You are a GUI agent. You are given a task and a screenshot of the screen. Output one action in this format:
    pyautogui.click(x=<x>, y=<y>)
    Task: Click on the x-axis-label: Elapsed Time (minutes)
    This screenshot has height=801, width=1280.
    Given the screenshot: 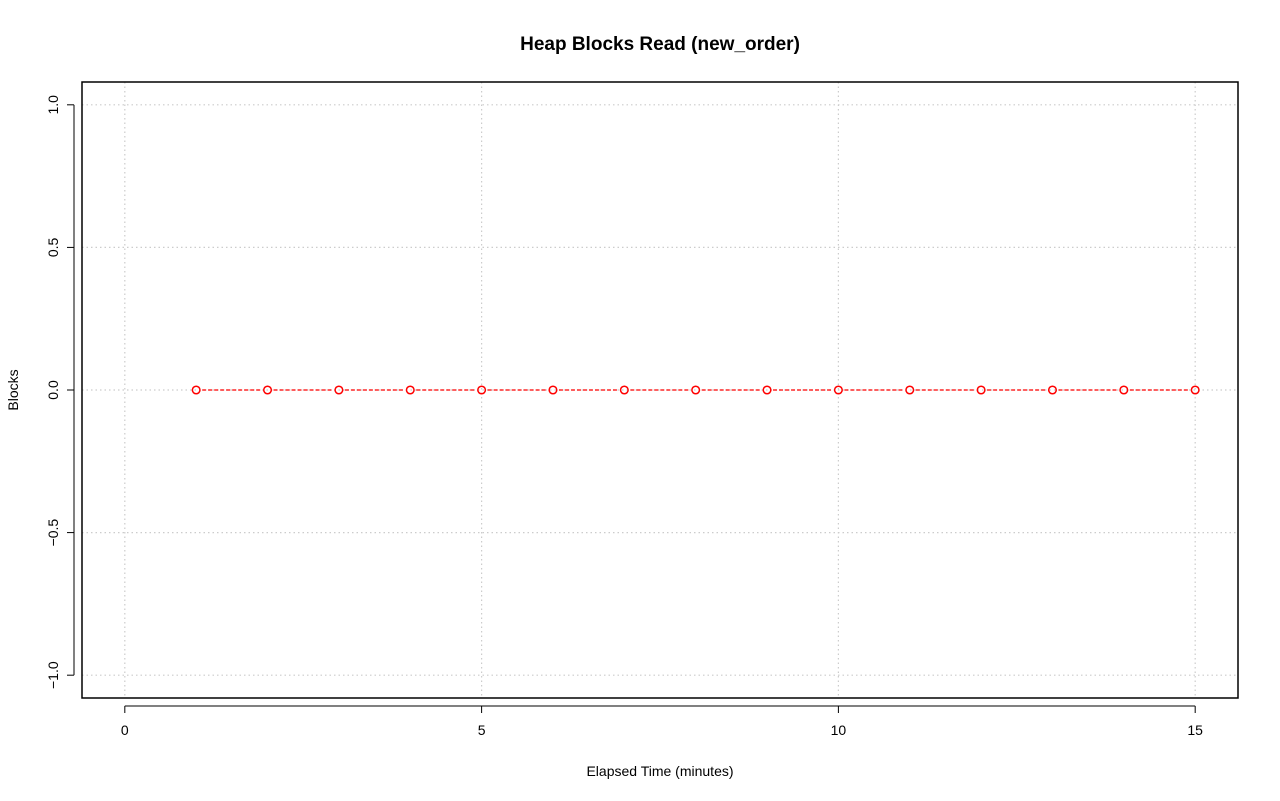 What is the action you would take?
    pyautogui.click(x=659, y=771)
    